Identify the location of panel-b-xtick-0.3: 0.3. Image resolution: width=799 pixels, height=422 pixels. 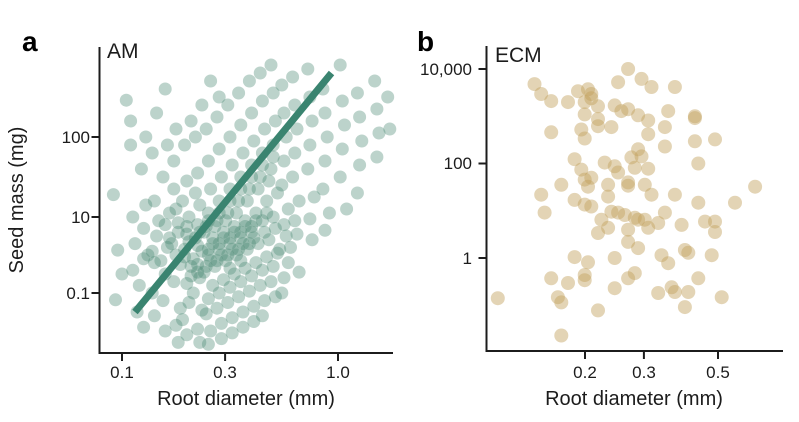
(644, 372).